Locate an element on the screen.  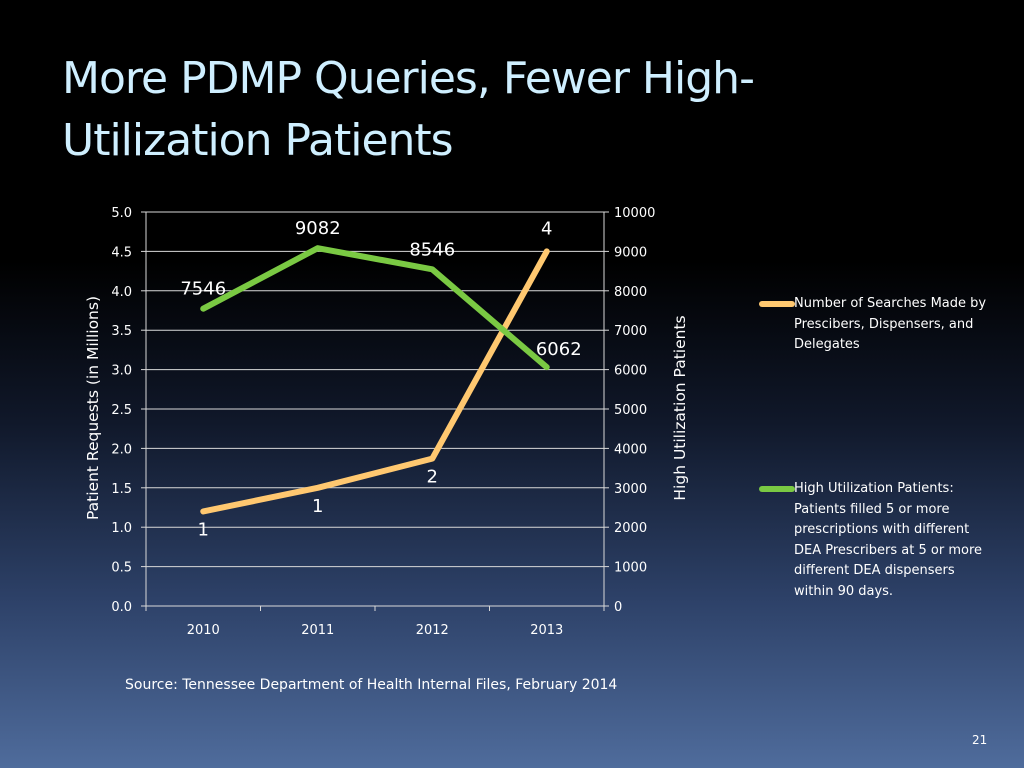
left-tick-label: 1.0 is located at coordinates (121, 528).